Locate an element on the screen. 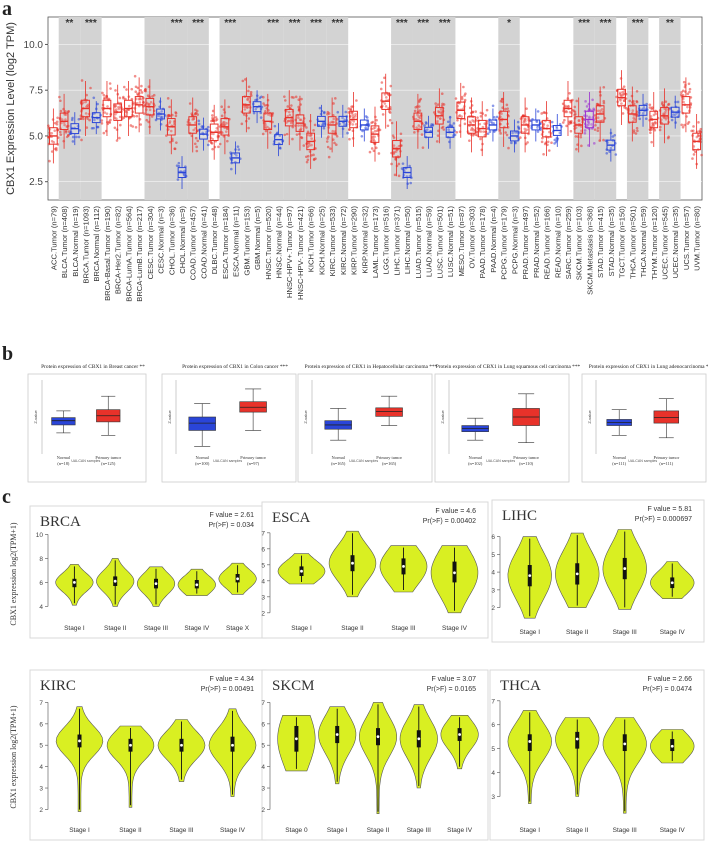 Image resolution: width=708 pixels, height=855 pixels. x-tick-label: Stage IV is located at coordinates (673, 830).